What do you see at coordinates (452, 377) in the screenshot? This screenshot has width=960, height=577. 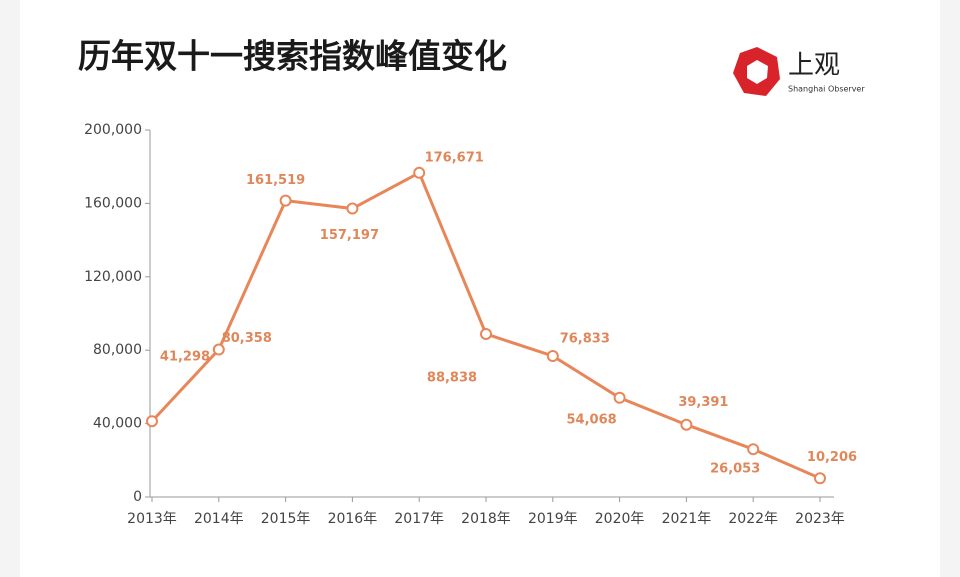 I see `value-label: 88,838` at bounding box center [452, 377].